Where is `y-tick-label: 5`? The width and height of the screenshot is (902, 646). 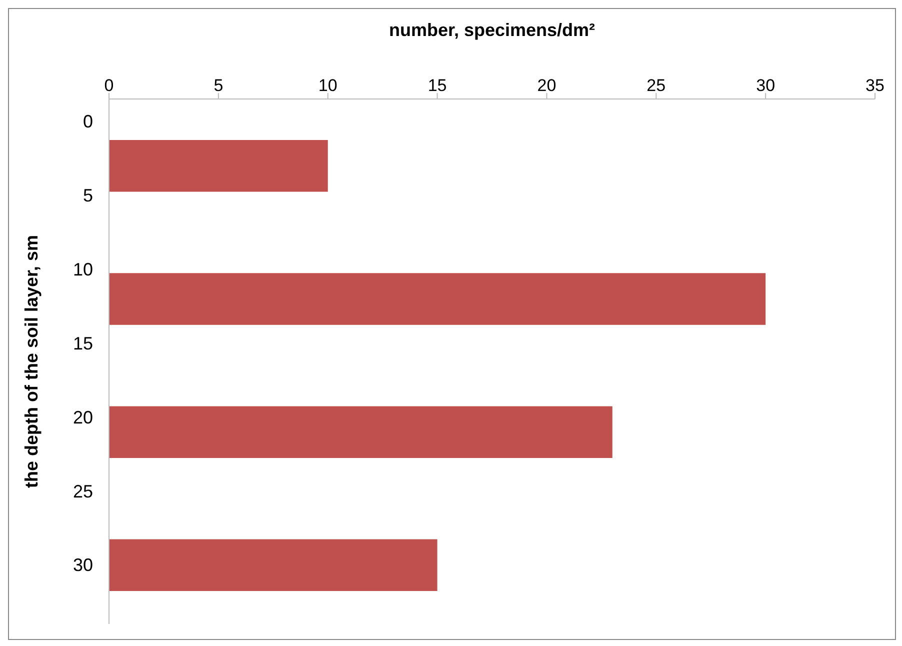 y-tick-label: 5 is located at coordinates (87, 196).